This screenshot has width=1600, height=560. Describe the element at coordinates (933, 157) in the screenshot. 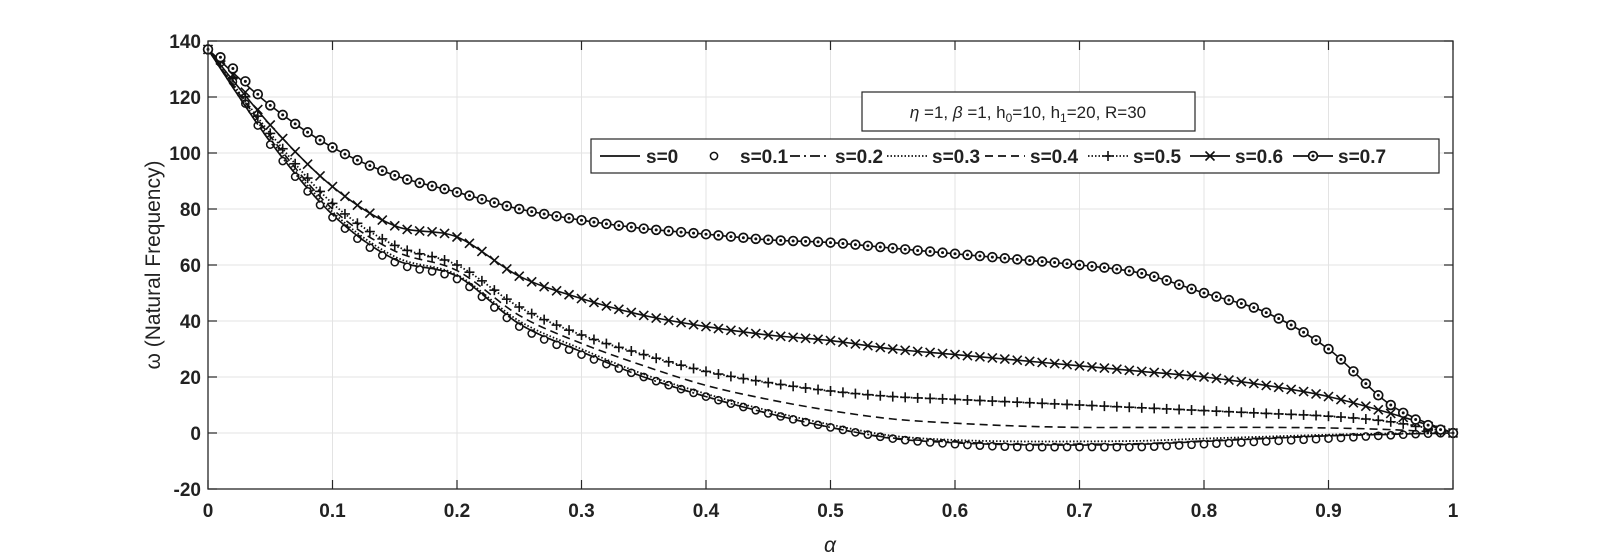

I see `legend-entry: s=0.3` at that location.